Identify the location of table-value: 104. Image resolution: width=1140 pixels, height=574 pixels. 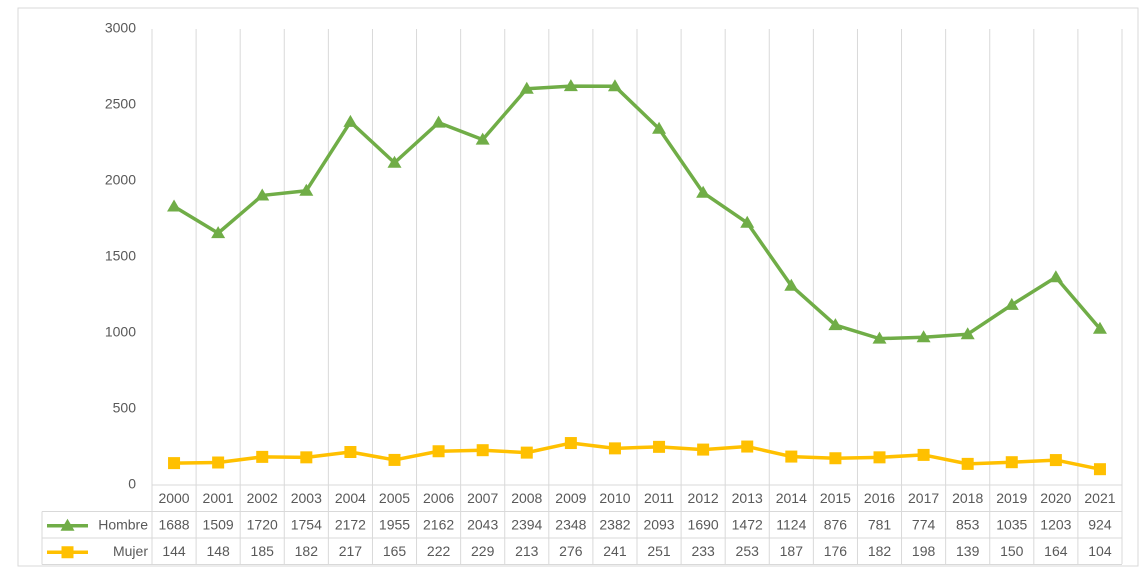
(1100, 551).